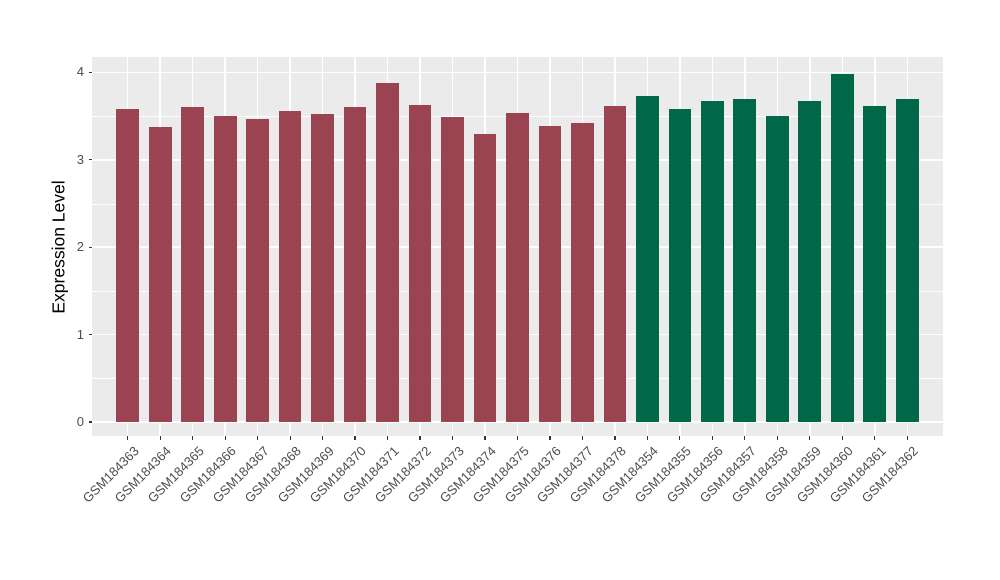 The image size is (1000, 580). I want to click on y-tick-label: 1, so click(80, 334).